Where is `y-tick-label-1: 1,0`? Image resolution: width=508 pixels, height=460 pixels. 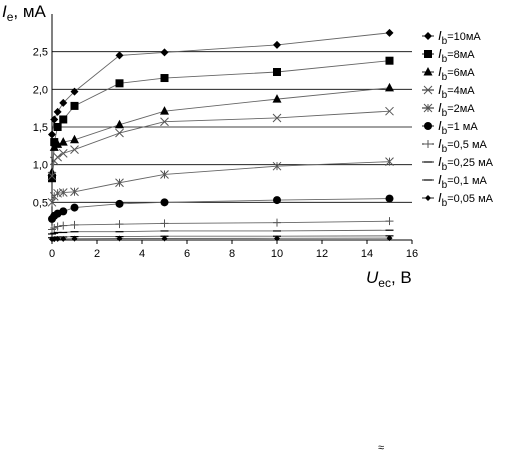
y-tick-label-1: 1,0 is located at coordinates (40, 166).